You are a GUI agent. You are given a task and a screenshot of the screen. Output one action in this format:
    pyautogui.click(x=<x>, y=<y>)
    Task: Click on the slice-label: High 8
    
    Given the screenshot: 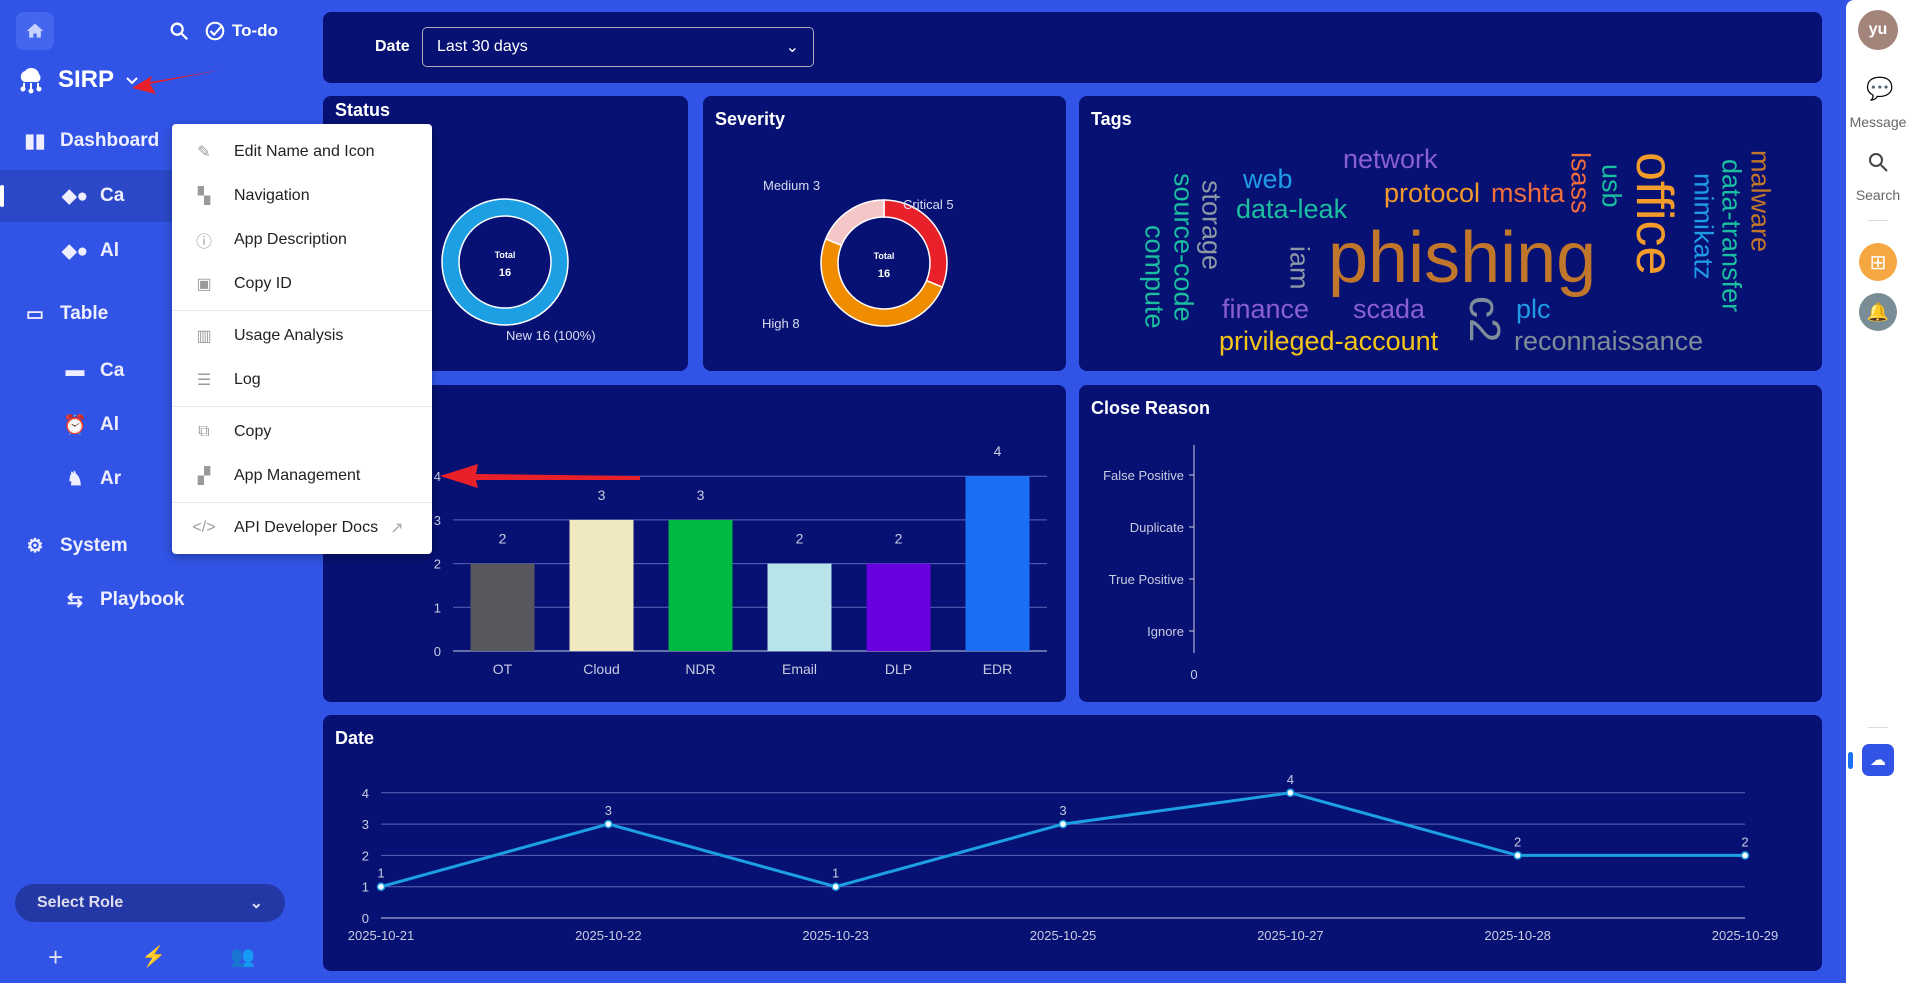 What is the action you would take?
    pyautogui.click(x=781, y=323)
    